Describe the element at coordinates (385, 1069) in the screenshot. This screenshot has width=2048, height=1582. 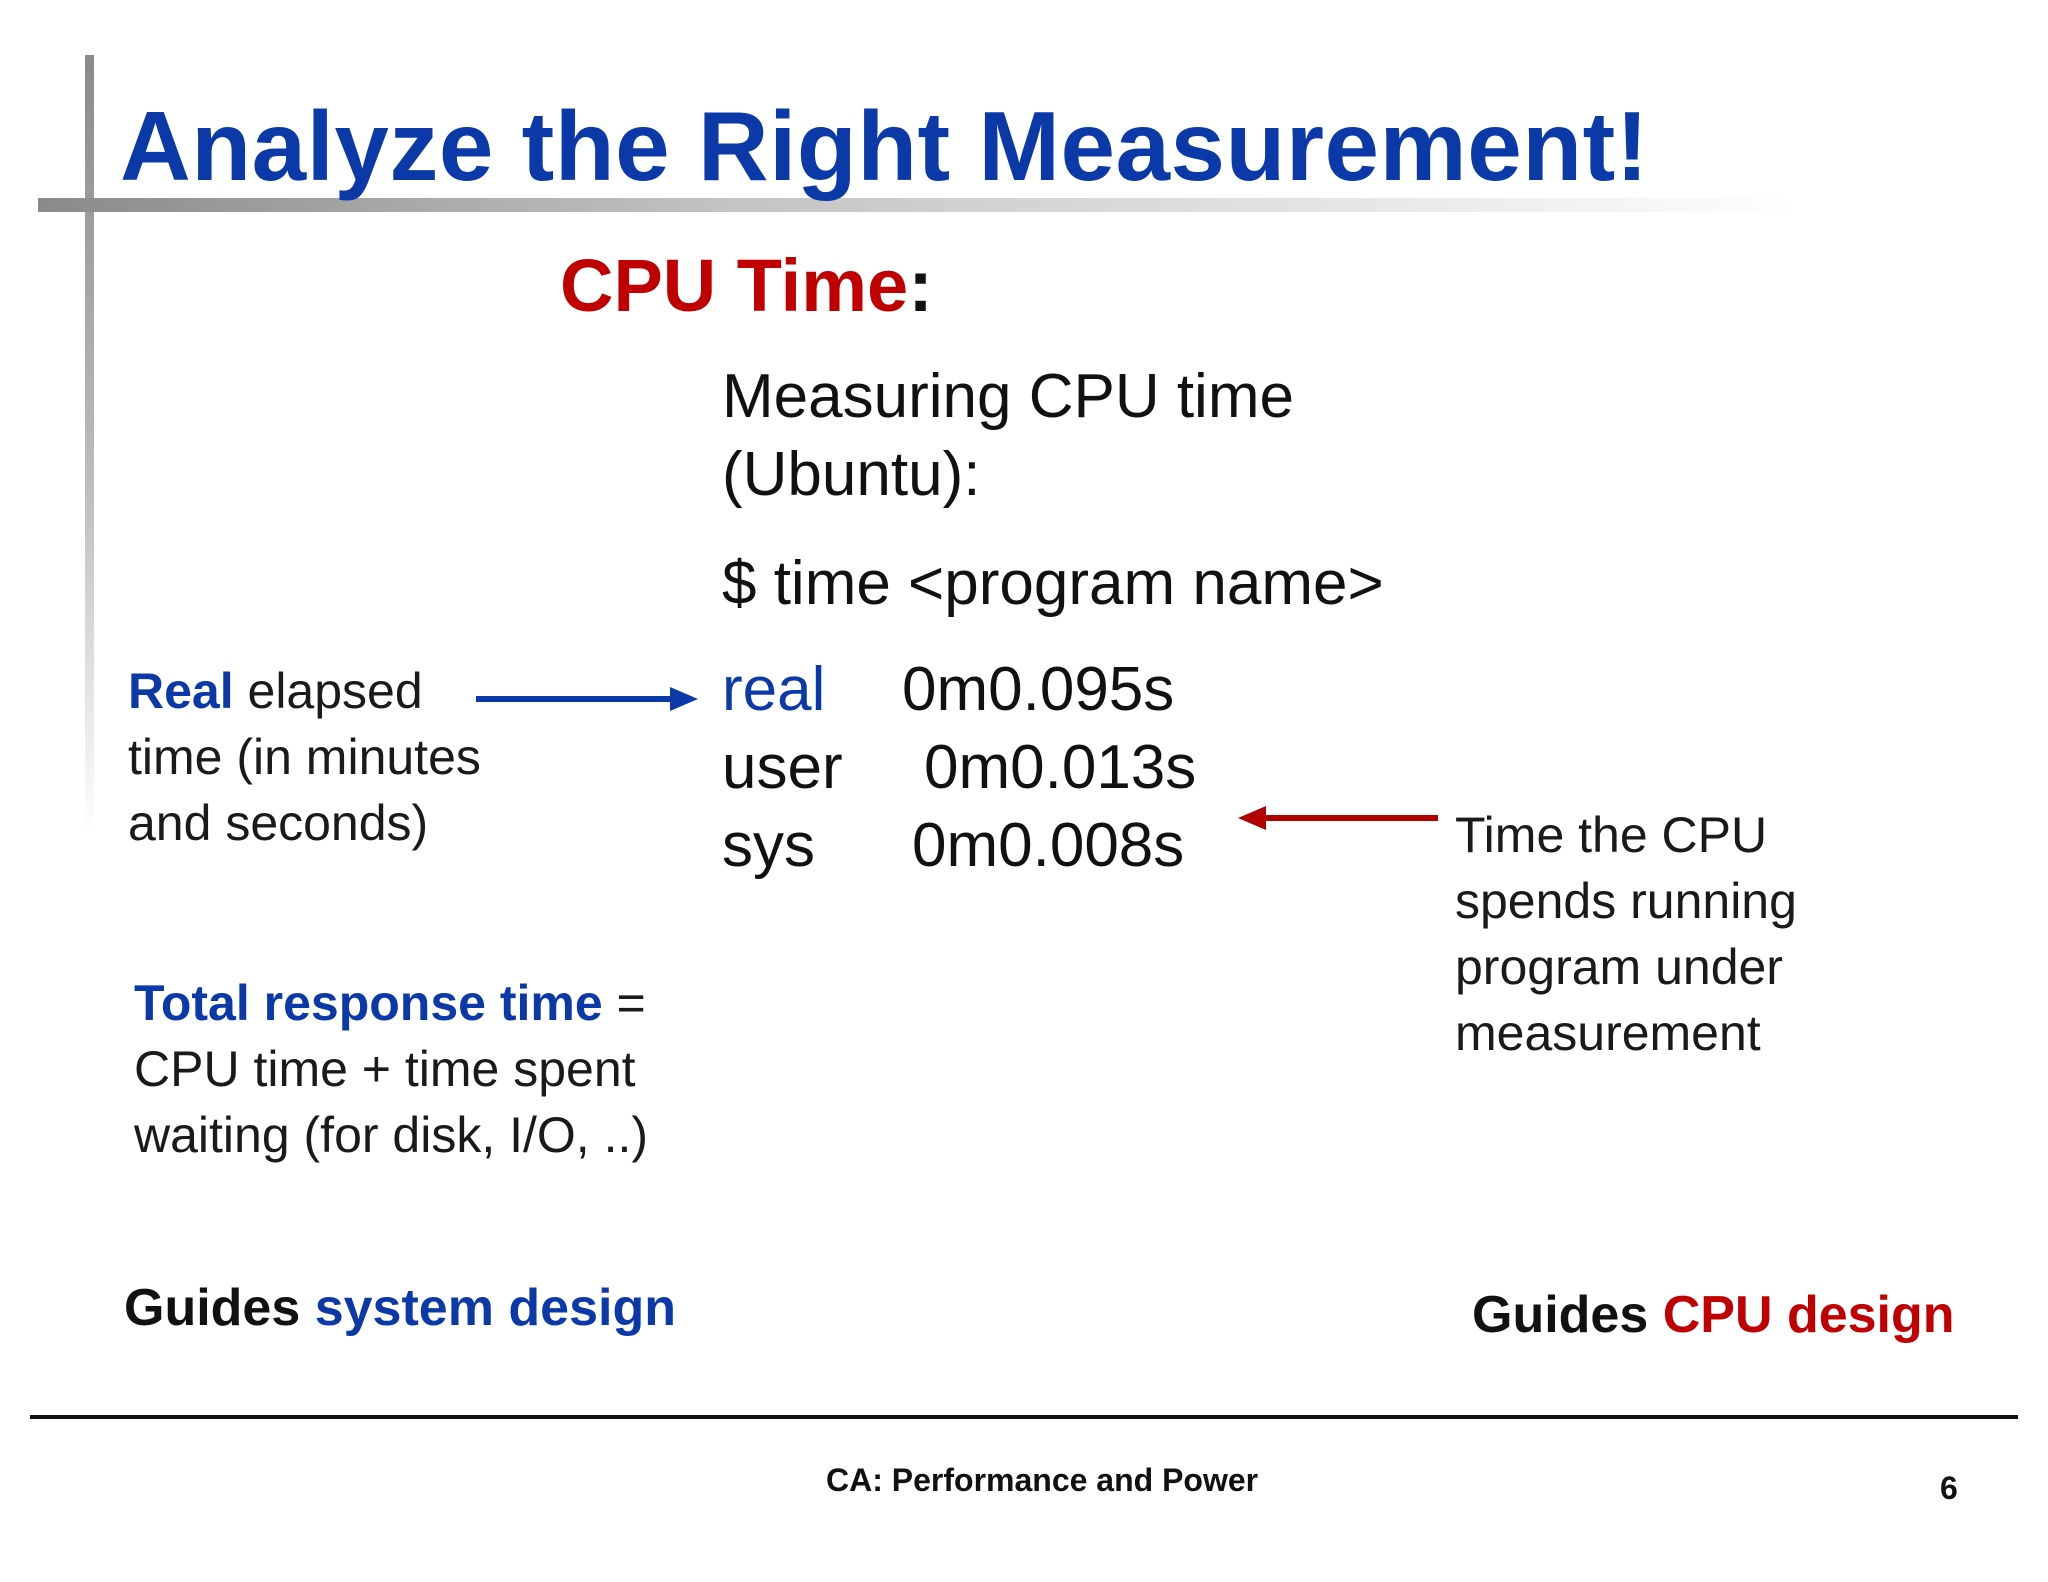
I see `note-total-line-2: CPU time + time spent` at that location.